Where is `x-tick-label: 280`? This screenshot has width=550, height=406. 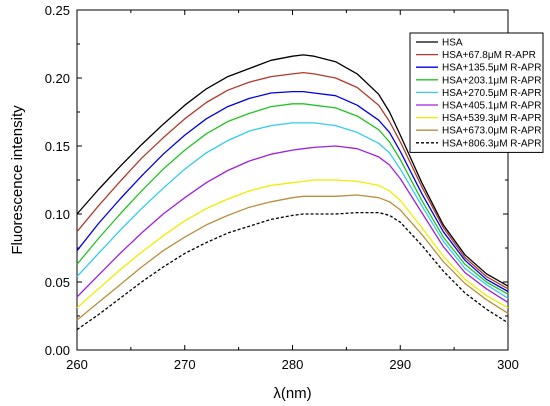
x-tick-label: 280 is located at coordinates (293, 364).